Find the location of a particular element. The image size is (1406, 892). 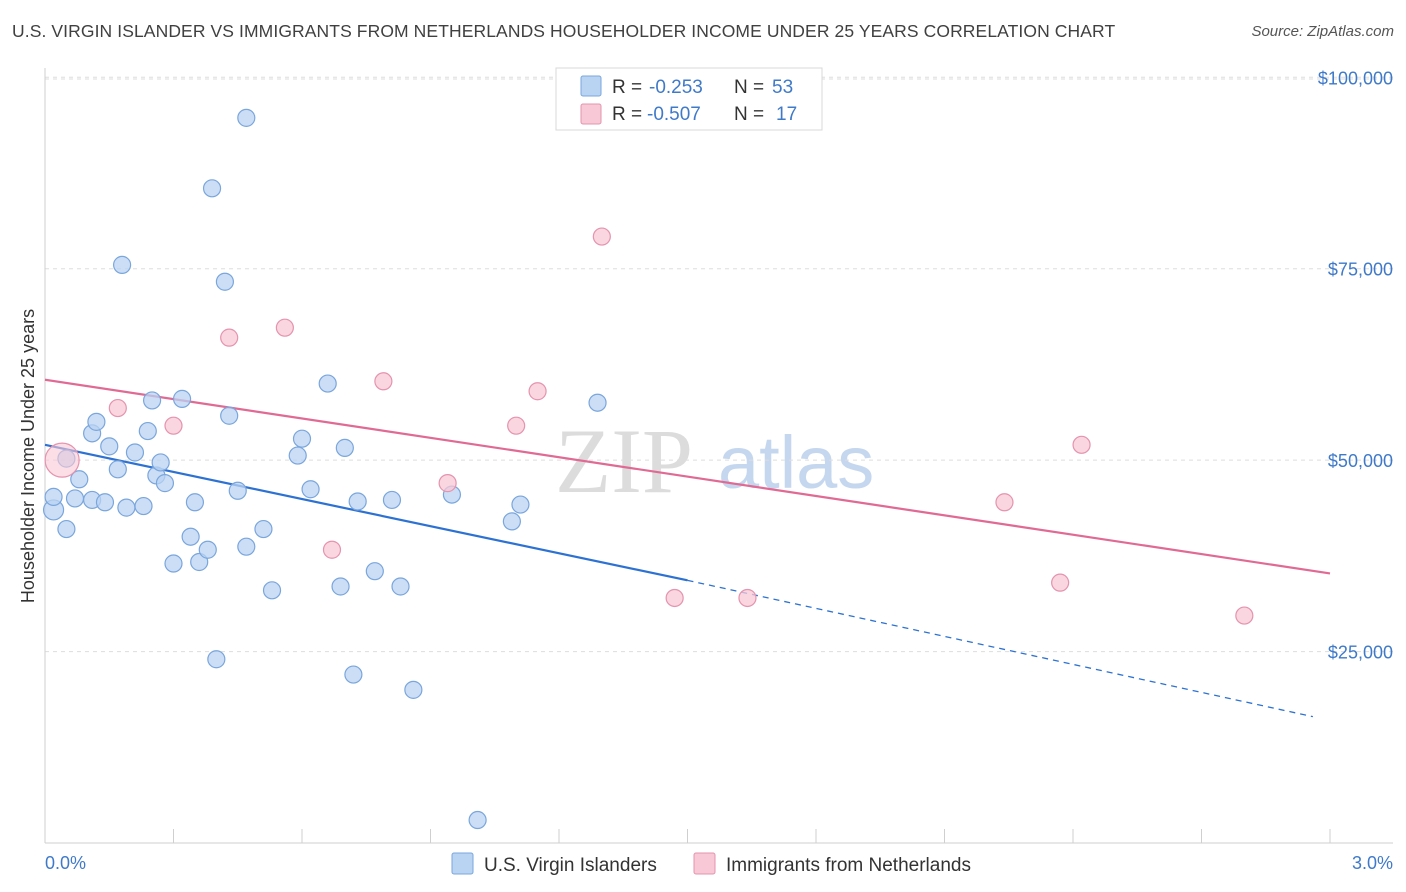

series-legend-swatch-pink is located at coordinates (704, 863).